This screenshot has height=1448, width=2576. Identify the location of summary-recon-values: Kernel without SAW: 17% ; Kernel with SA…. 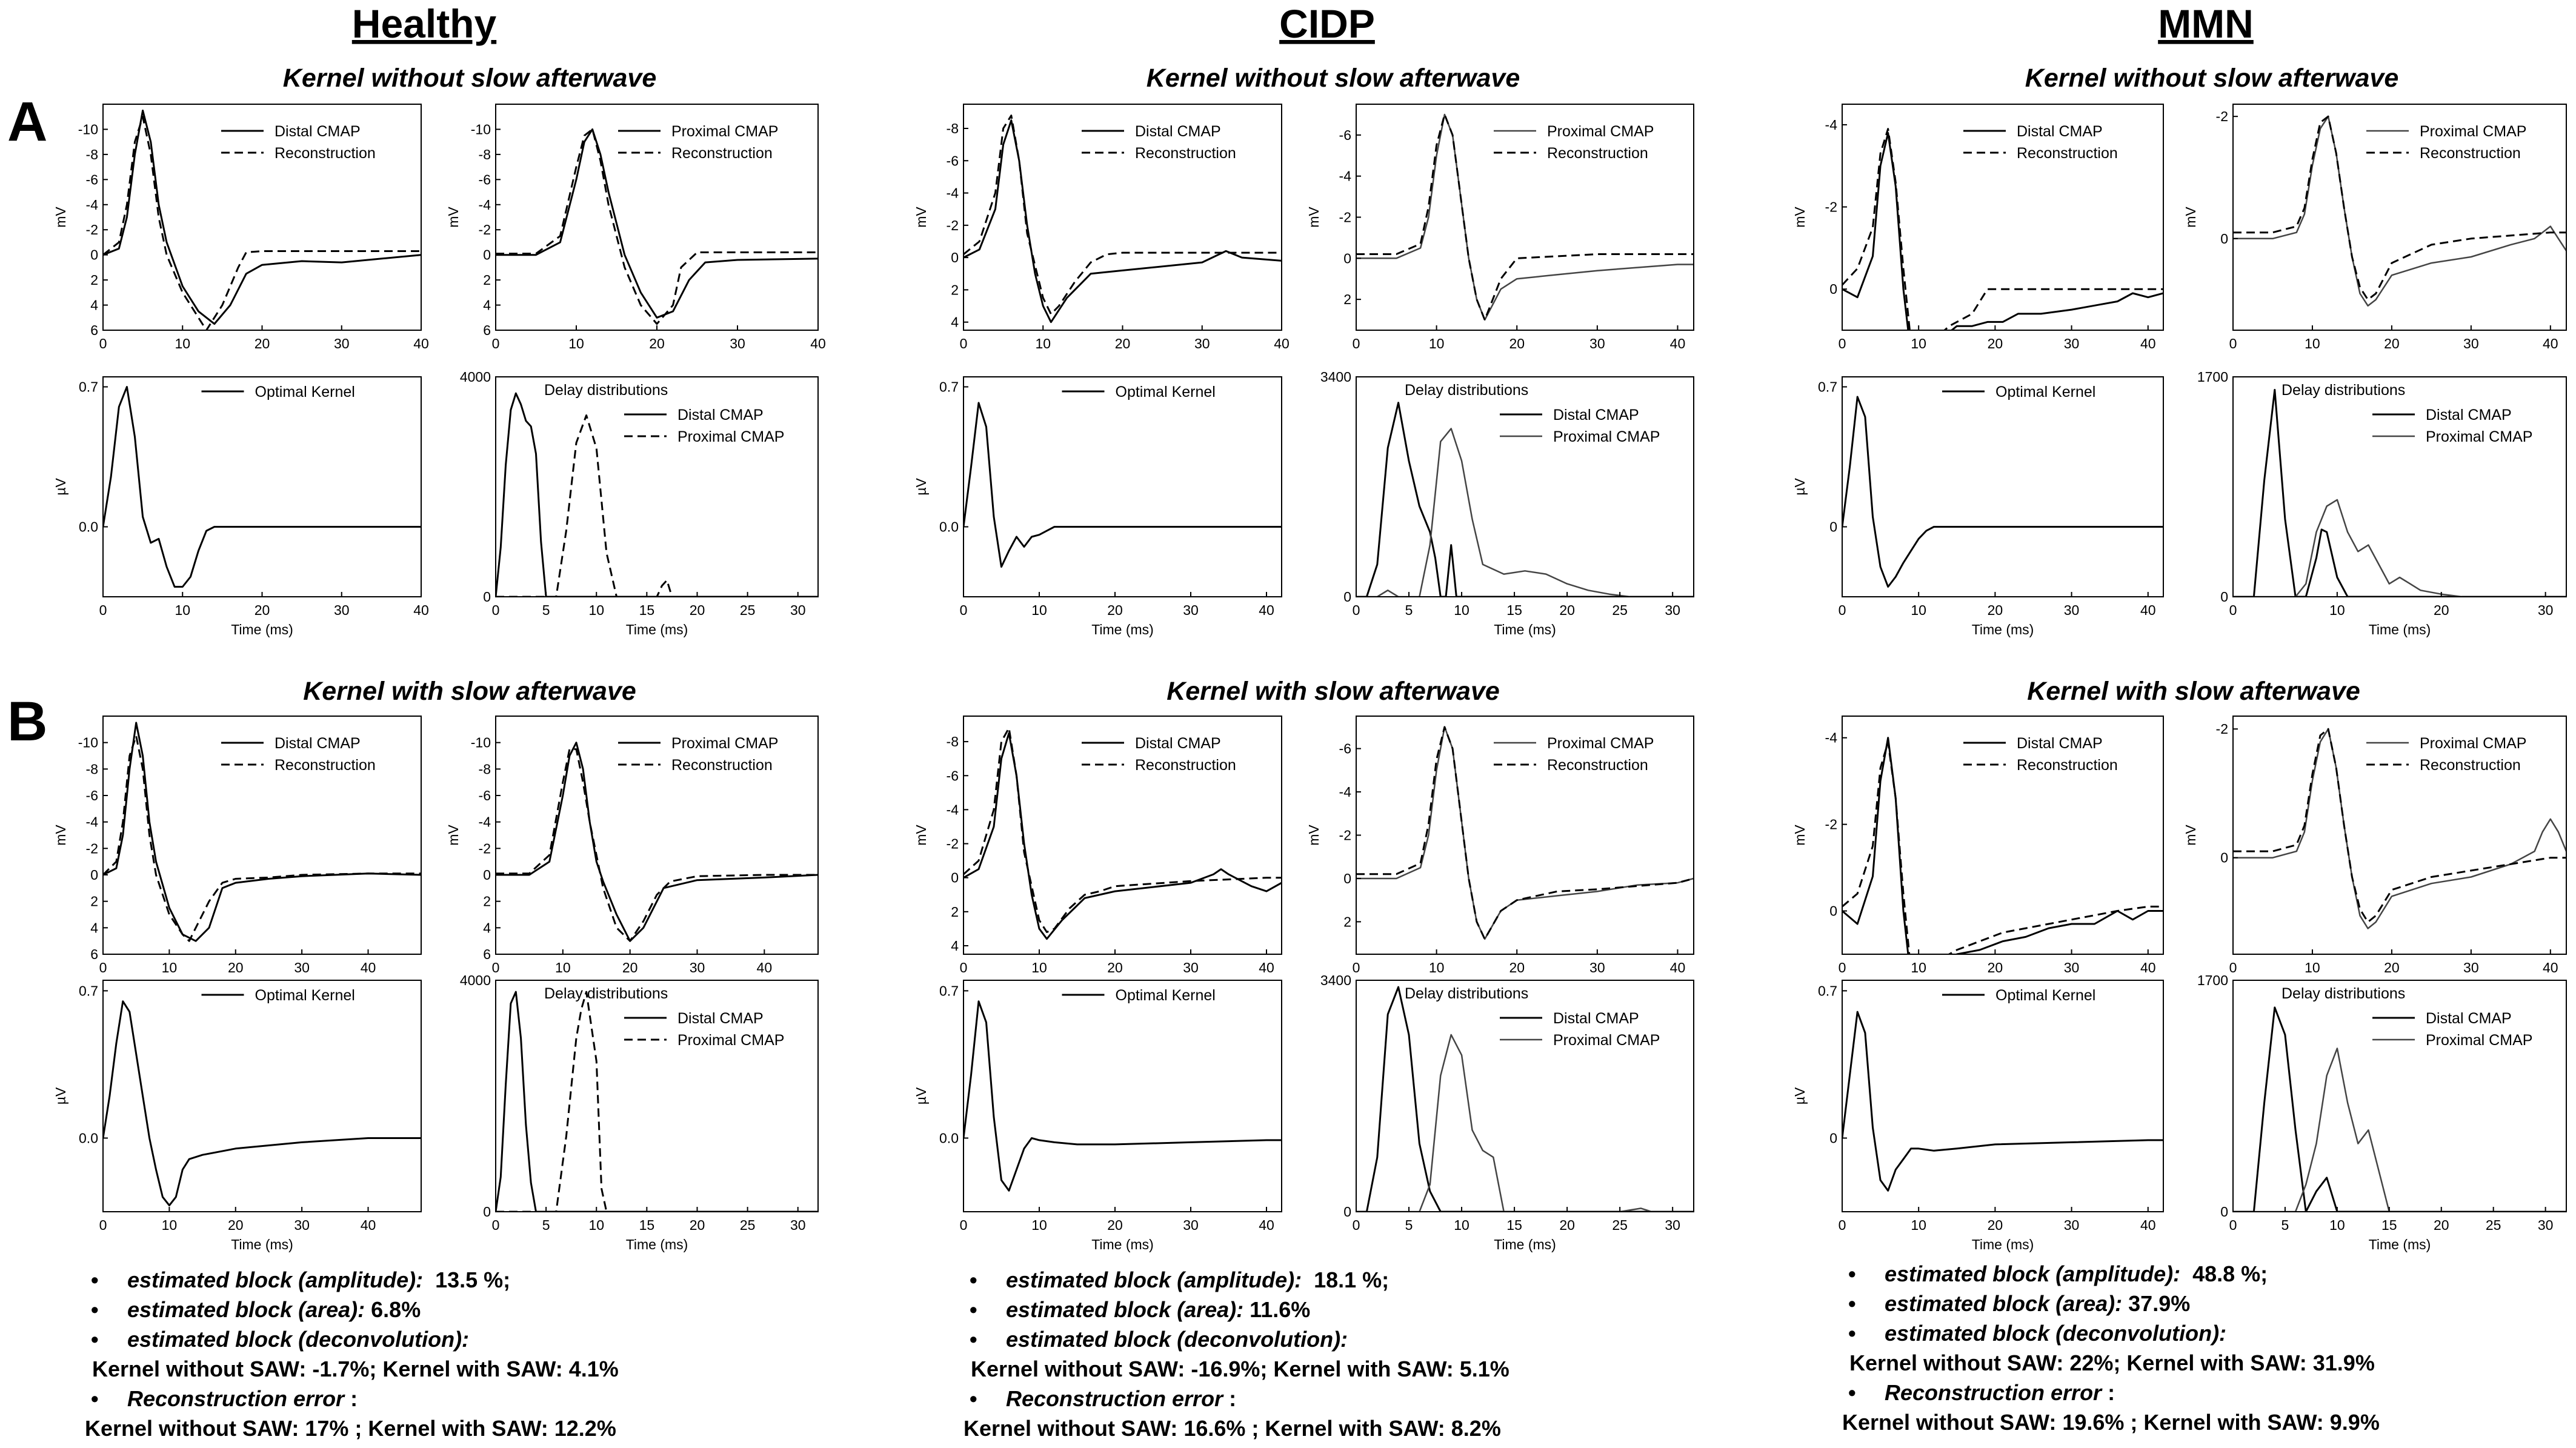
(350, 1428).